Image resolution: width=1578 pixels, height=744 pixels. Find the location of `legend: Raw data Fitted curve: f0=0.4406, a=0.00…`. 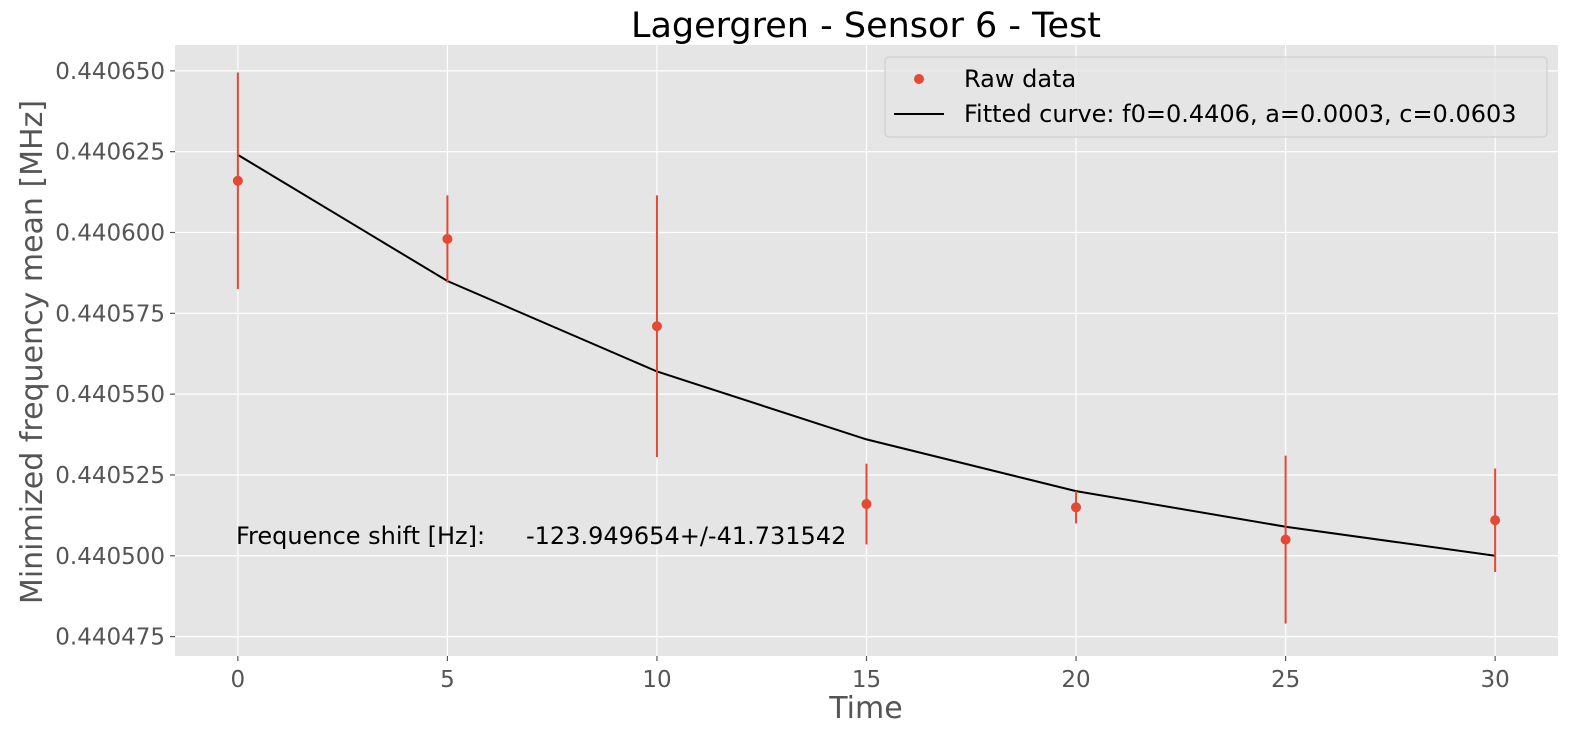

legend: Raw data Fitted curve: f0=0.4406, a=0.00… is located at coordinates (1216, 97).